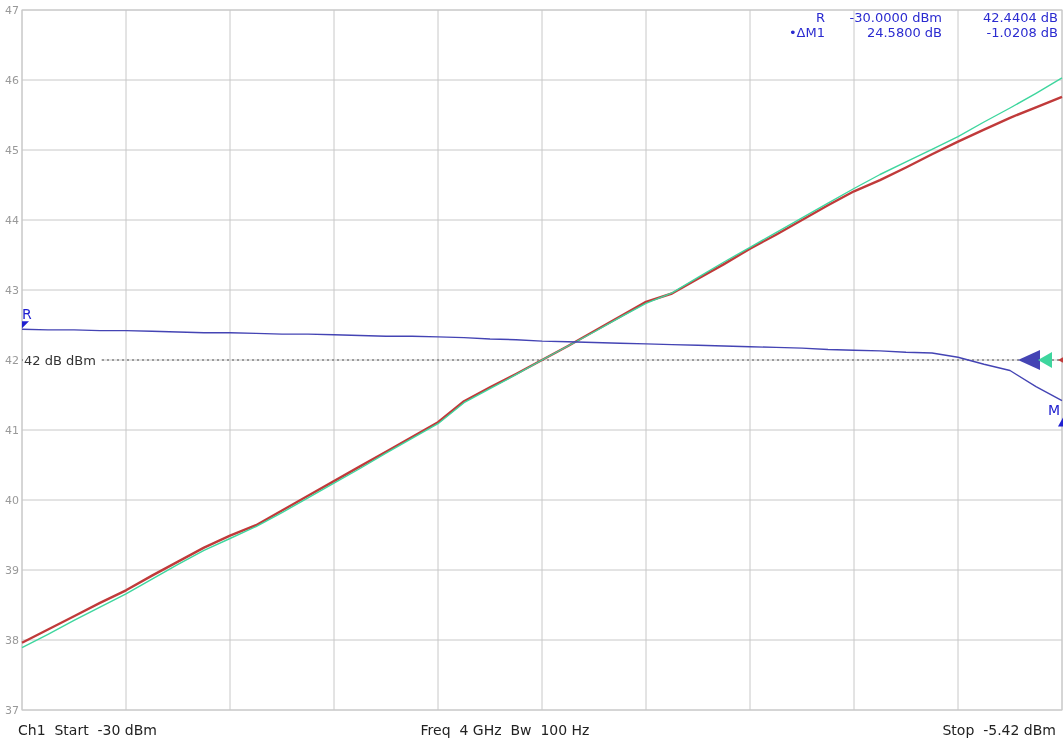 The width and height of the screenshot is (1063, 738). Describe the element at coordinates (12, 570) in the screenshot. I see `y-tick-label: 39` at that location.